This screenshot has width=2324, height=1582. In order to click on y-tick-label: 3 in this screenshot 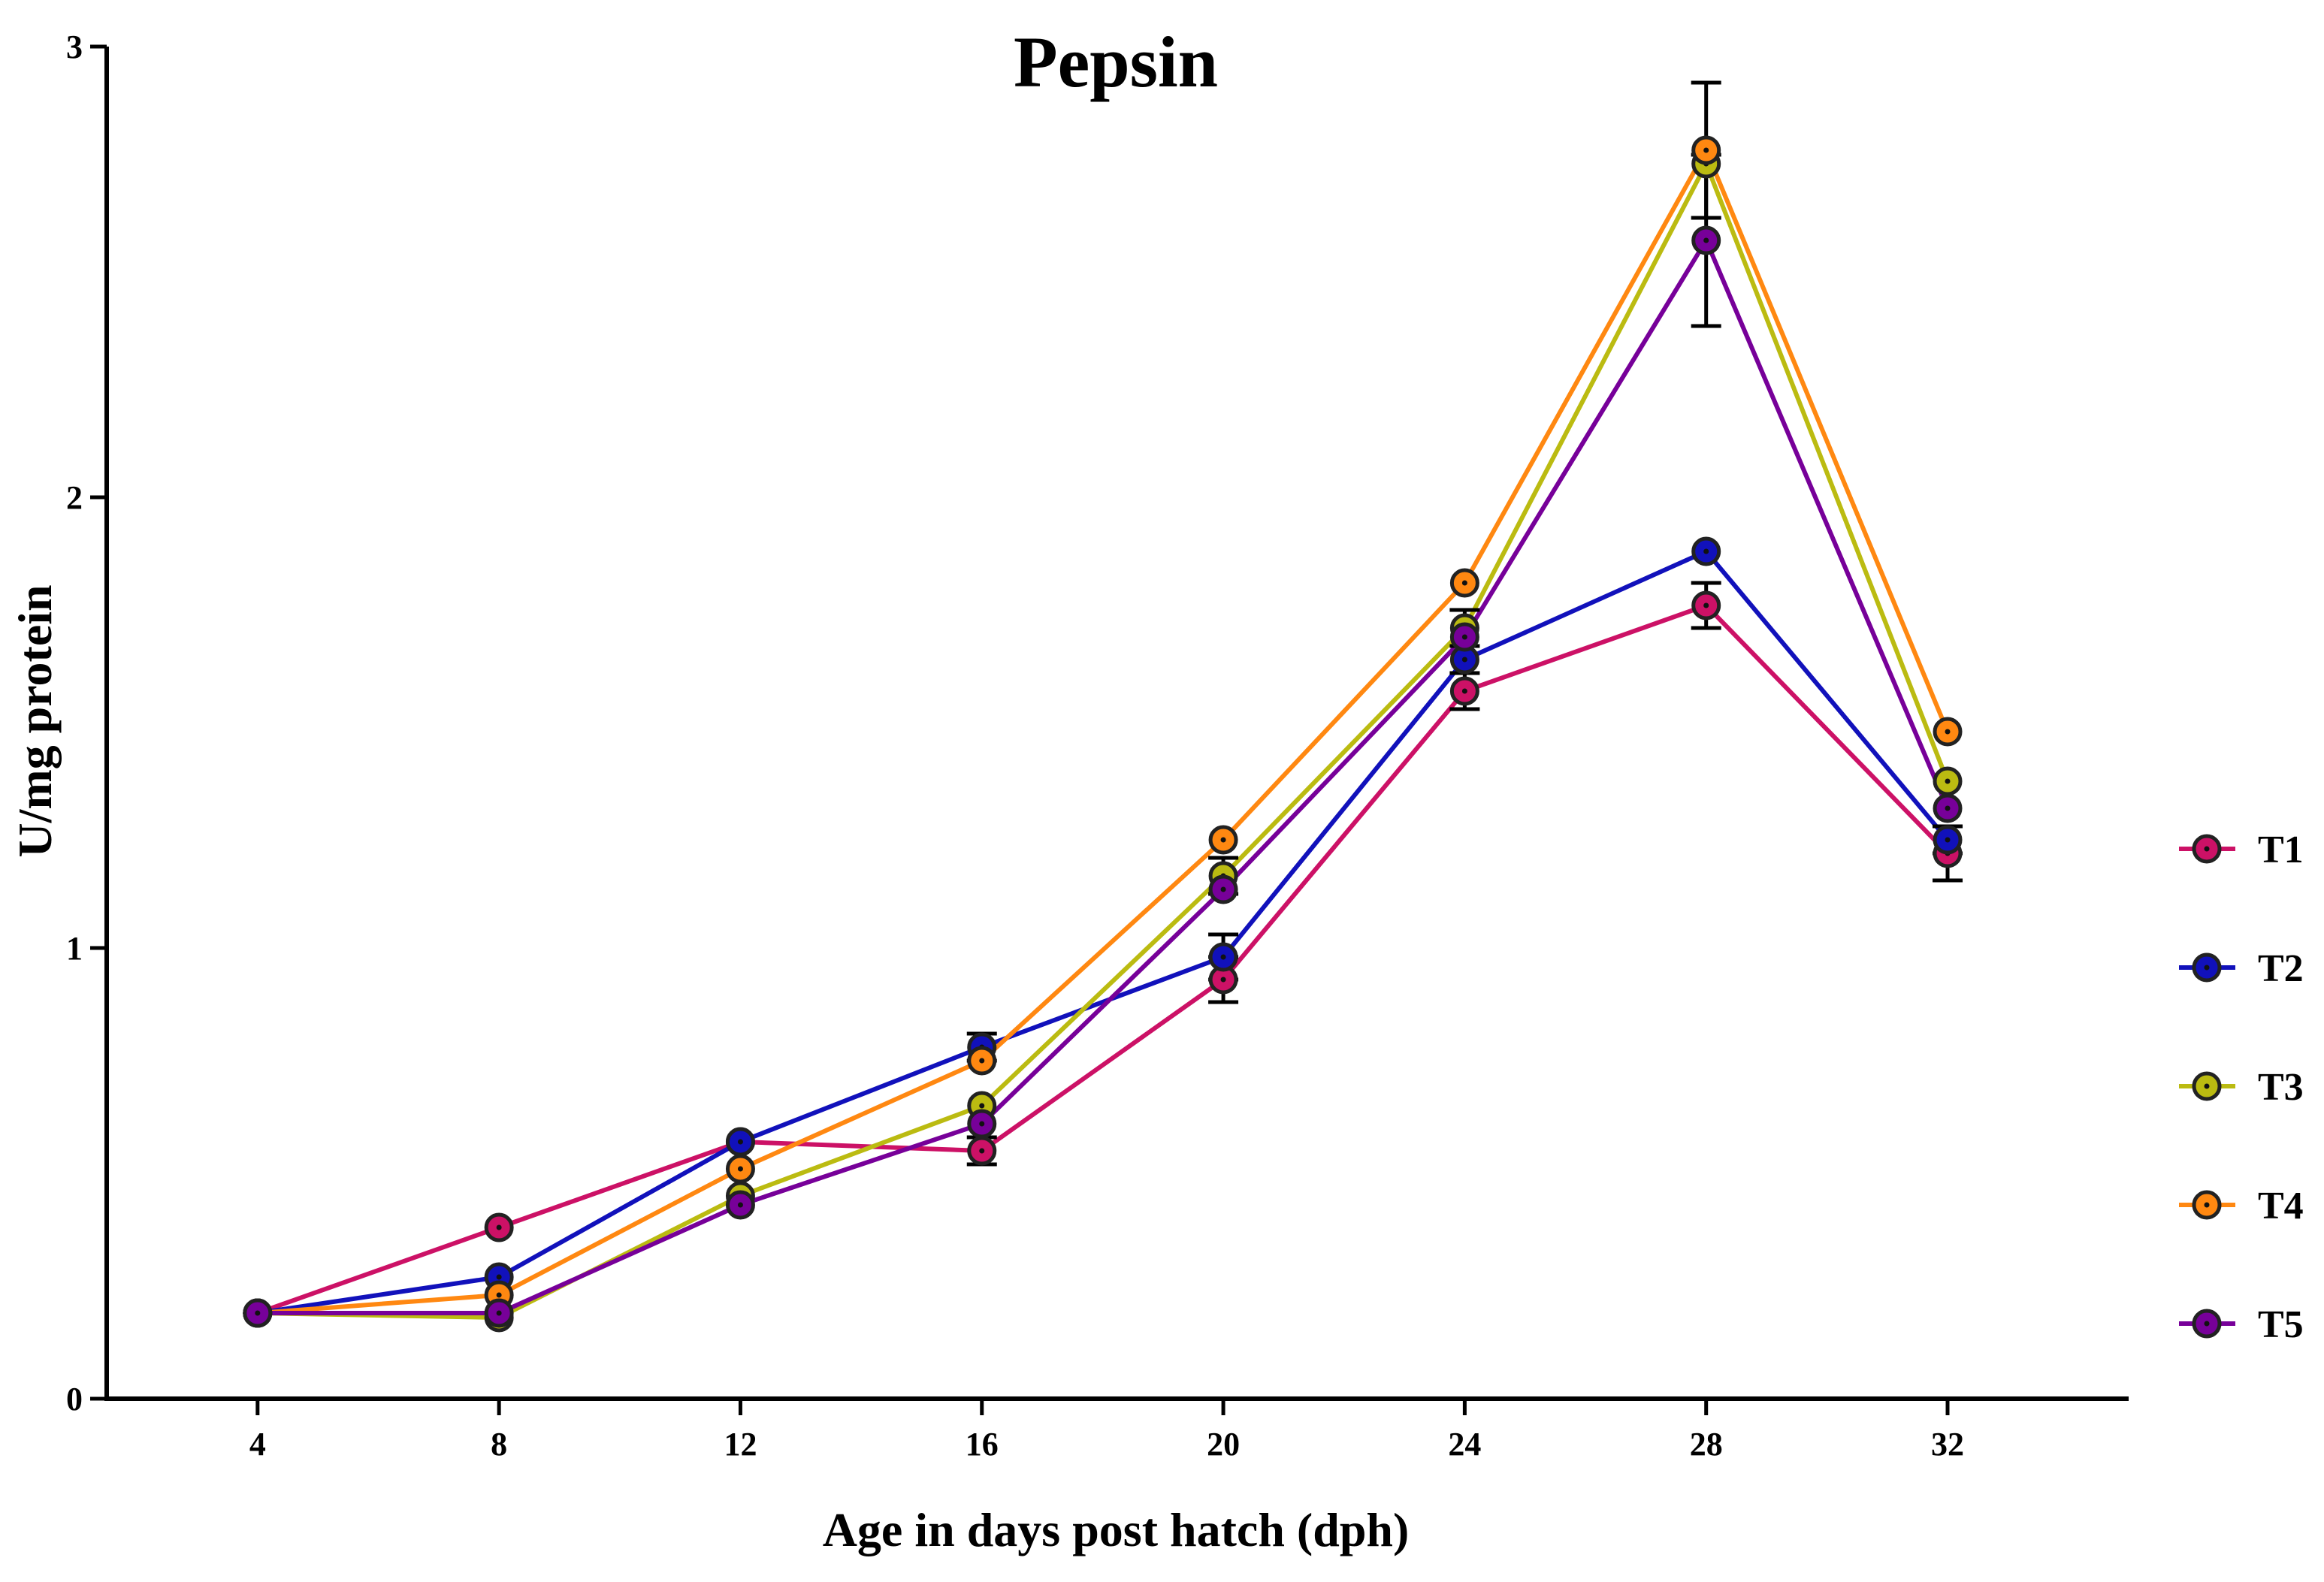, I will do `click(74, 47)`.